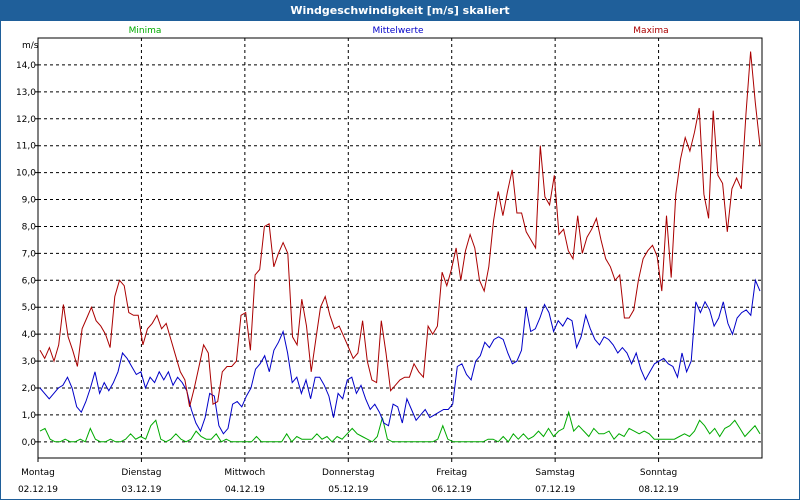 The image size is (800, 500). What do you see at coordinates (29, 281) in the screenshot?
I see `y-tick-label: 6,0` at bounding box center [29, 281].